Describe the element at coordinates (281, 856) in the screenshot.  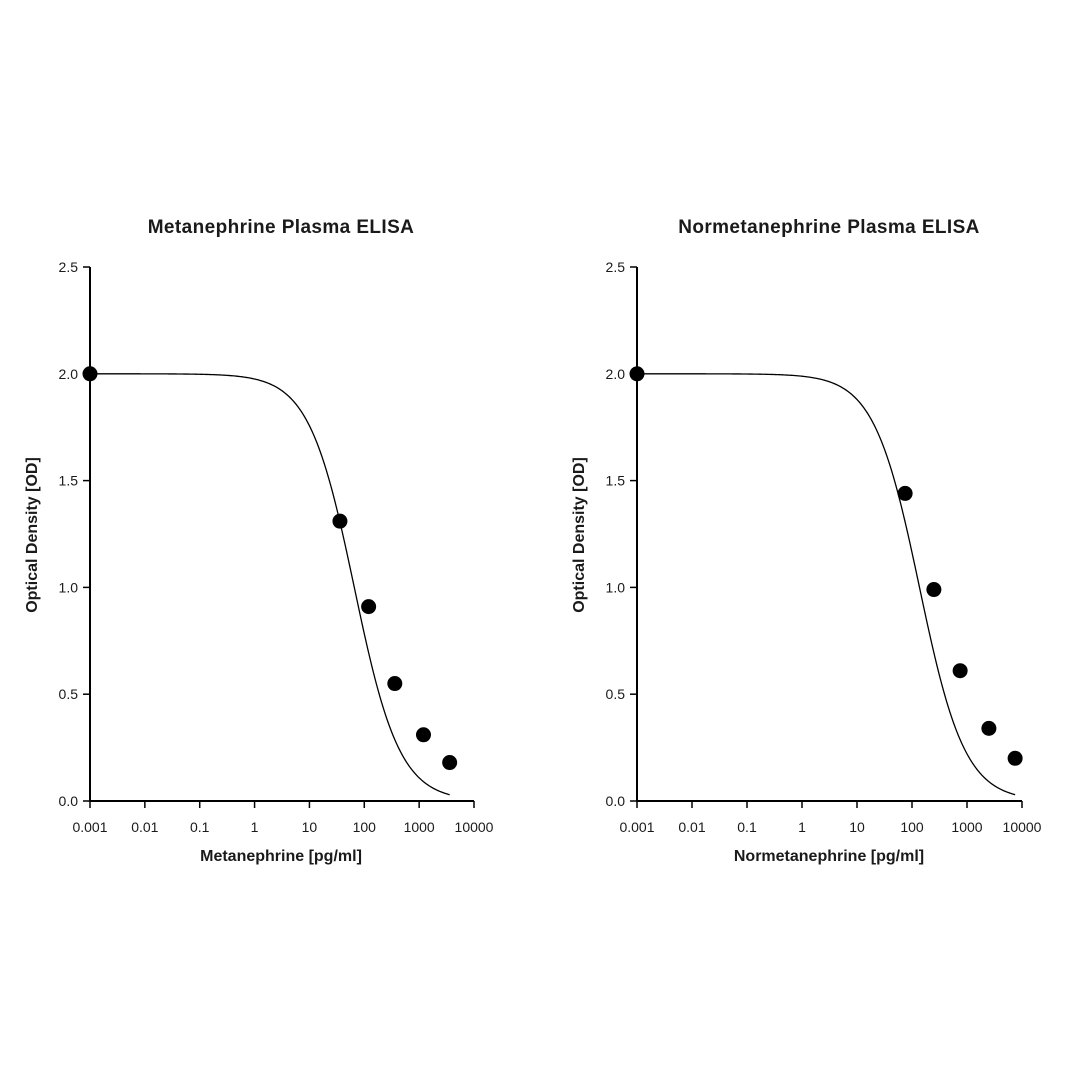
I see `x-axis-label: Metanephrine [pg/ml]` at that location.